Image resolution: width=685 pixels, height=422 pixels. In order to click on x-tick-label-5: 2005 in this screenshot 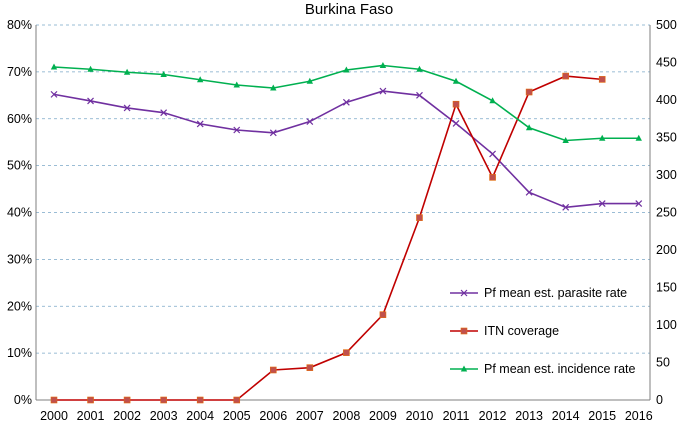, I will do `click(237, 415)`.